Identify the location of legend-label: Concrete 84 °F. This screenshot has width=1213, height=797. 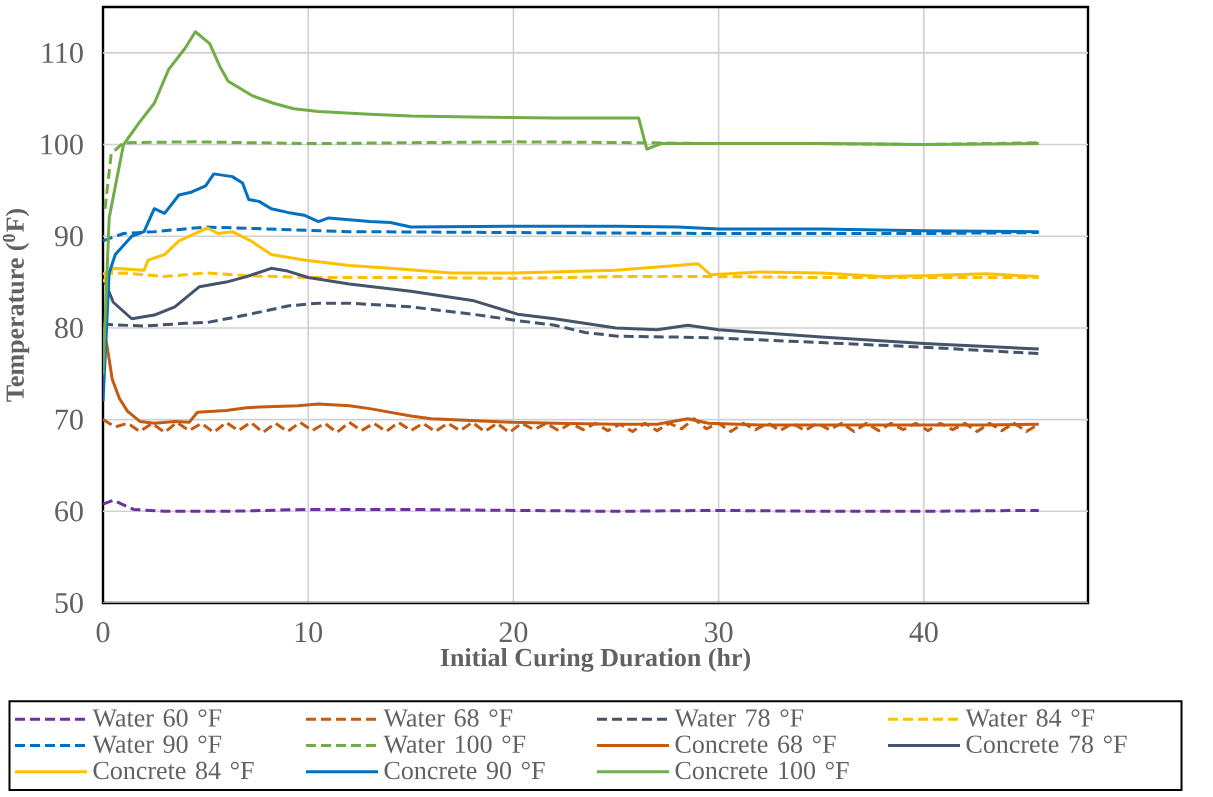
(173, 770).